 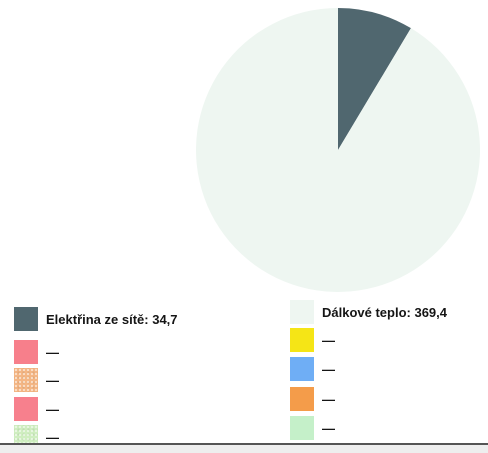 I want to click on legend-item-6: —, so click(x=312, y=369).